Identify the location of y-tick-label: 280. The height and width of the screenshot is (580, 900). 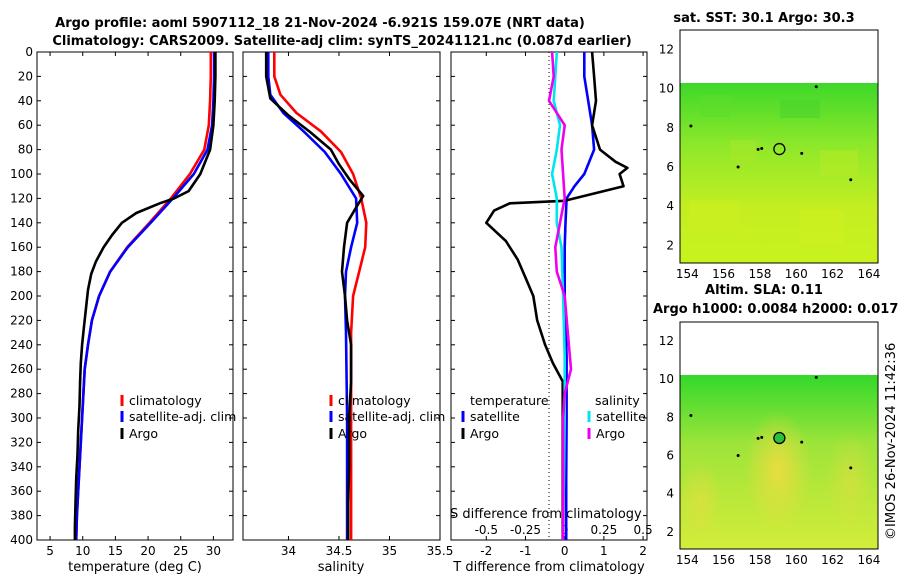
(21, 394).